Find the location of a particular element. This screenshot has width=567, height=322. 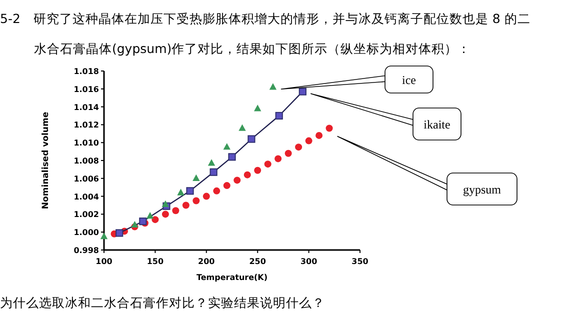

text: ice is located at coordinates (409, 80).